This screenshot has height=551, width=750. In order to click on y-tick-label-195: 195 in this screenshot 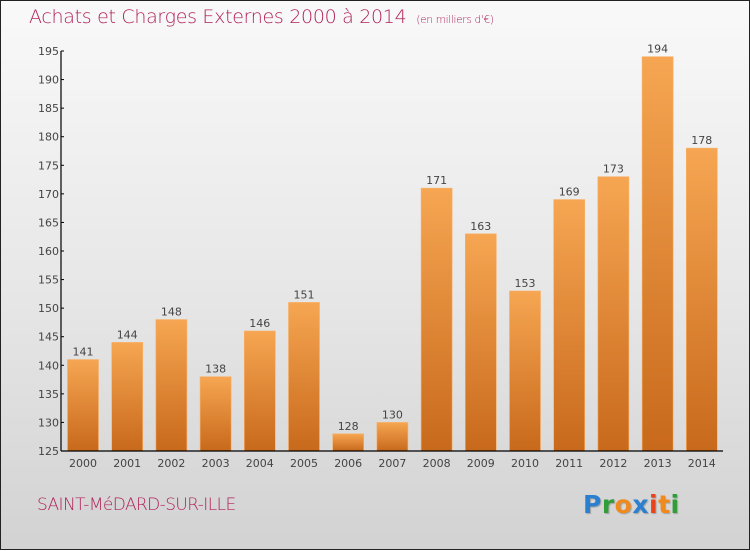, I will do `click(48, 51)`.